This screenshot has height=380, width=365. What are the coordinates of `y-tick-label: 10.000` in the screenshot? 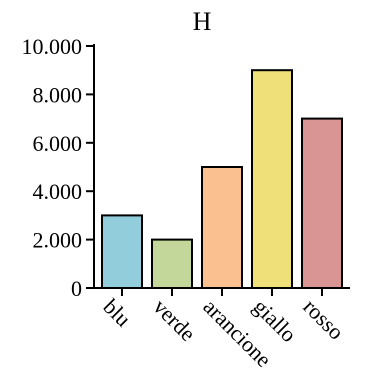 It's located at (52, 46).